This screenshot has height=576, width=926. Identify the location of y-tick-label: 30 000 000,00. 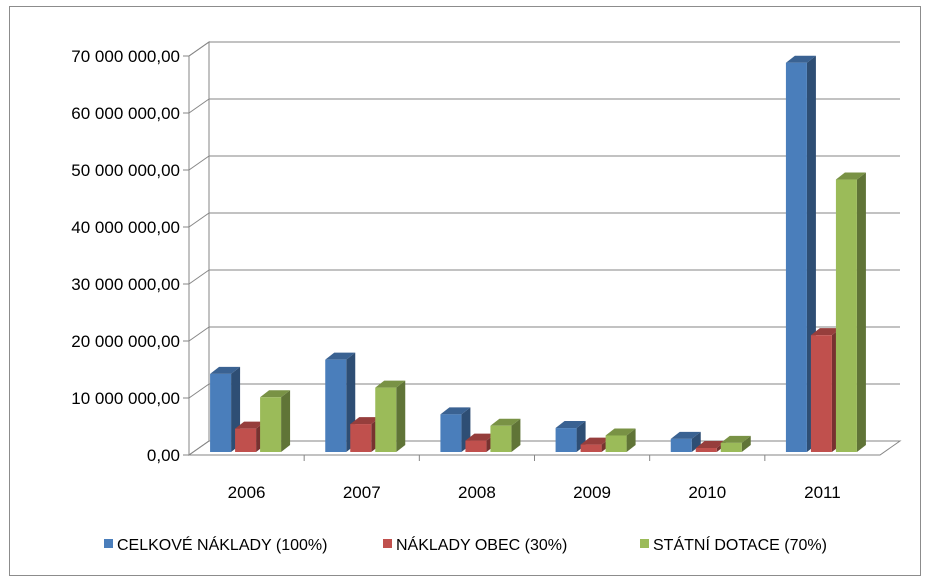
(125, 284).